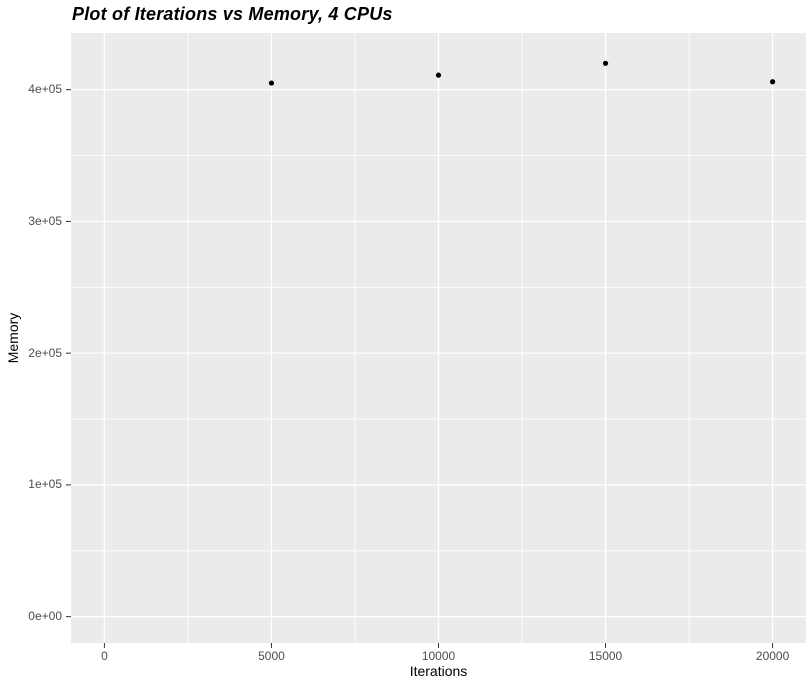  What do you see at coordinates (45, 484) in the screenshot?
I see `y-tick-label: 1e+05` at bounding box center [45, 484].